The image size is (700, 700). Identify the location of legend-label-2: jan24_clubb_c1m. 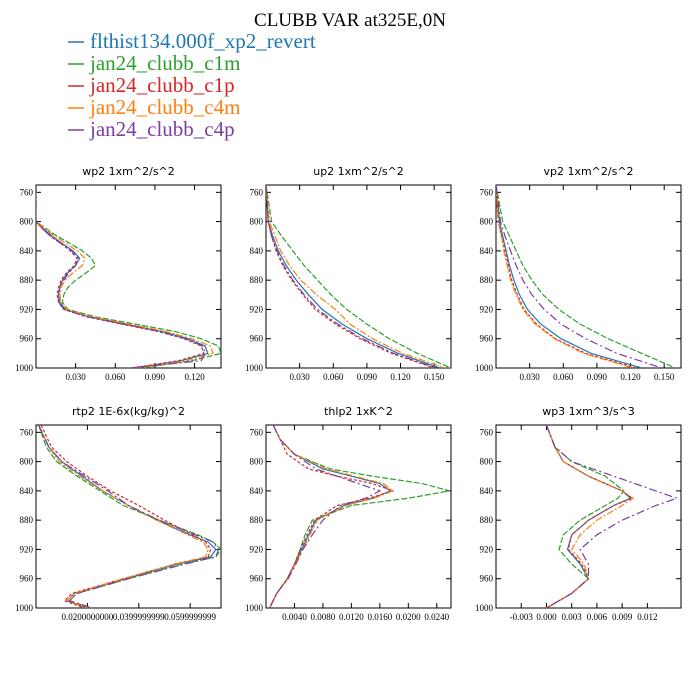
(164, 63).